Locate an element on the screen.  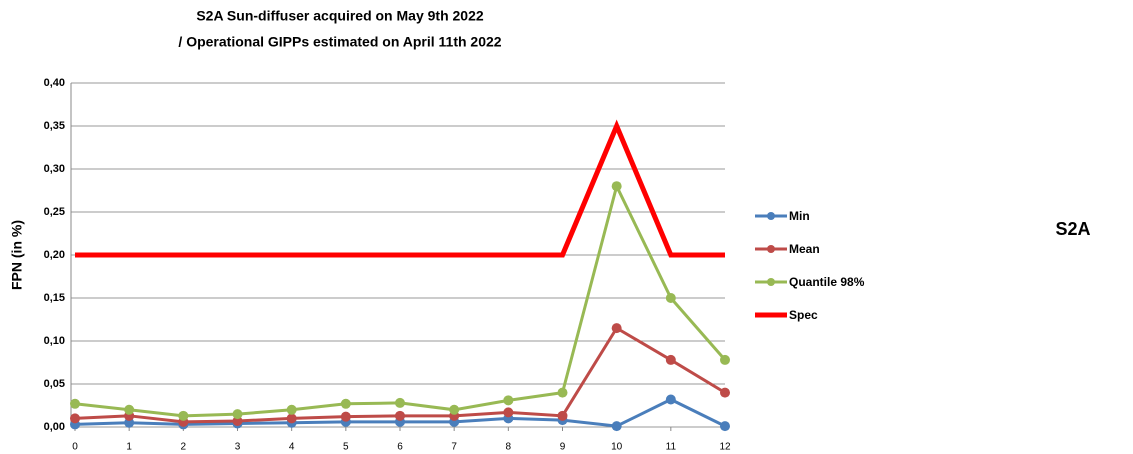
x-tick-label: 9 is located at coordinates (563, 447).